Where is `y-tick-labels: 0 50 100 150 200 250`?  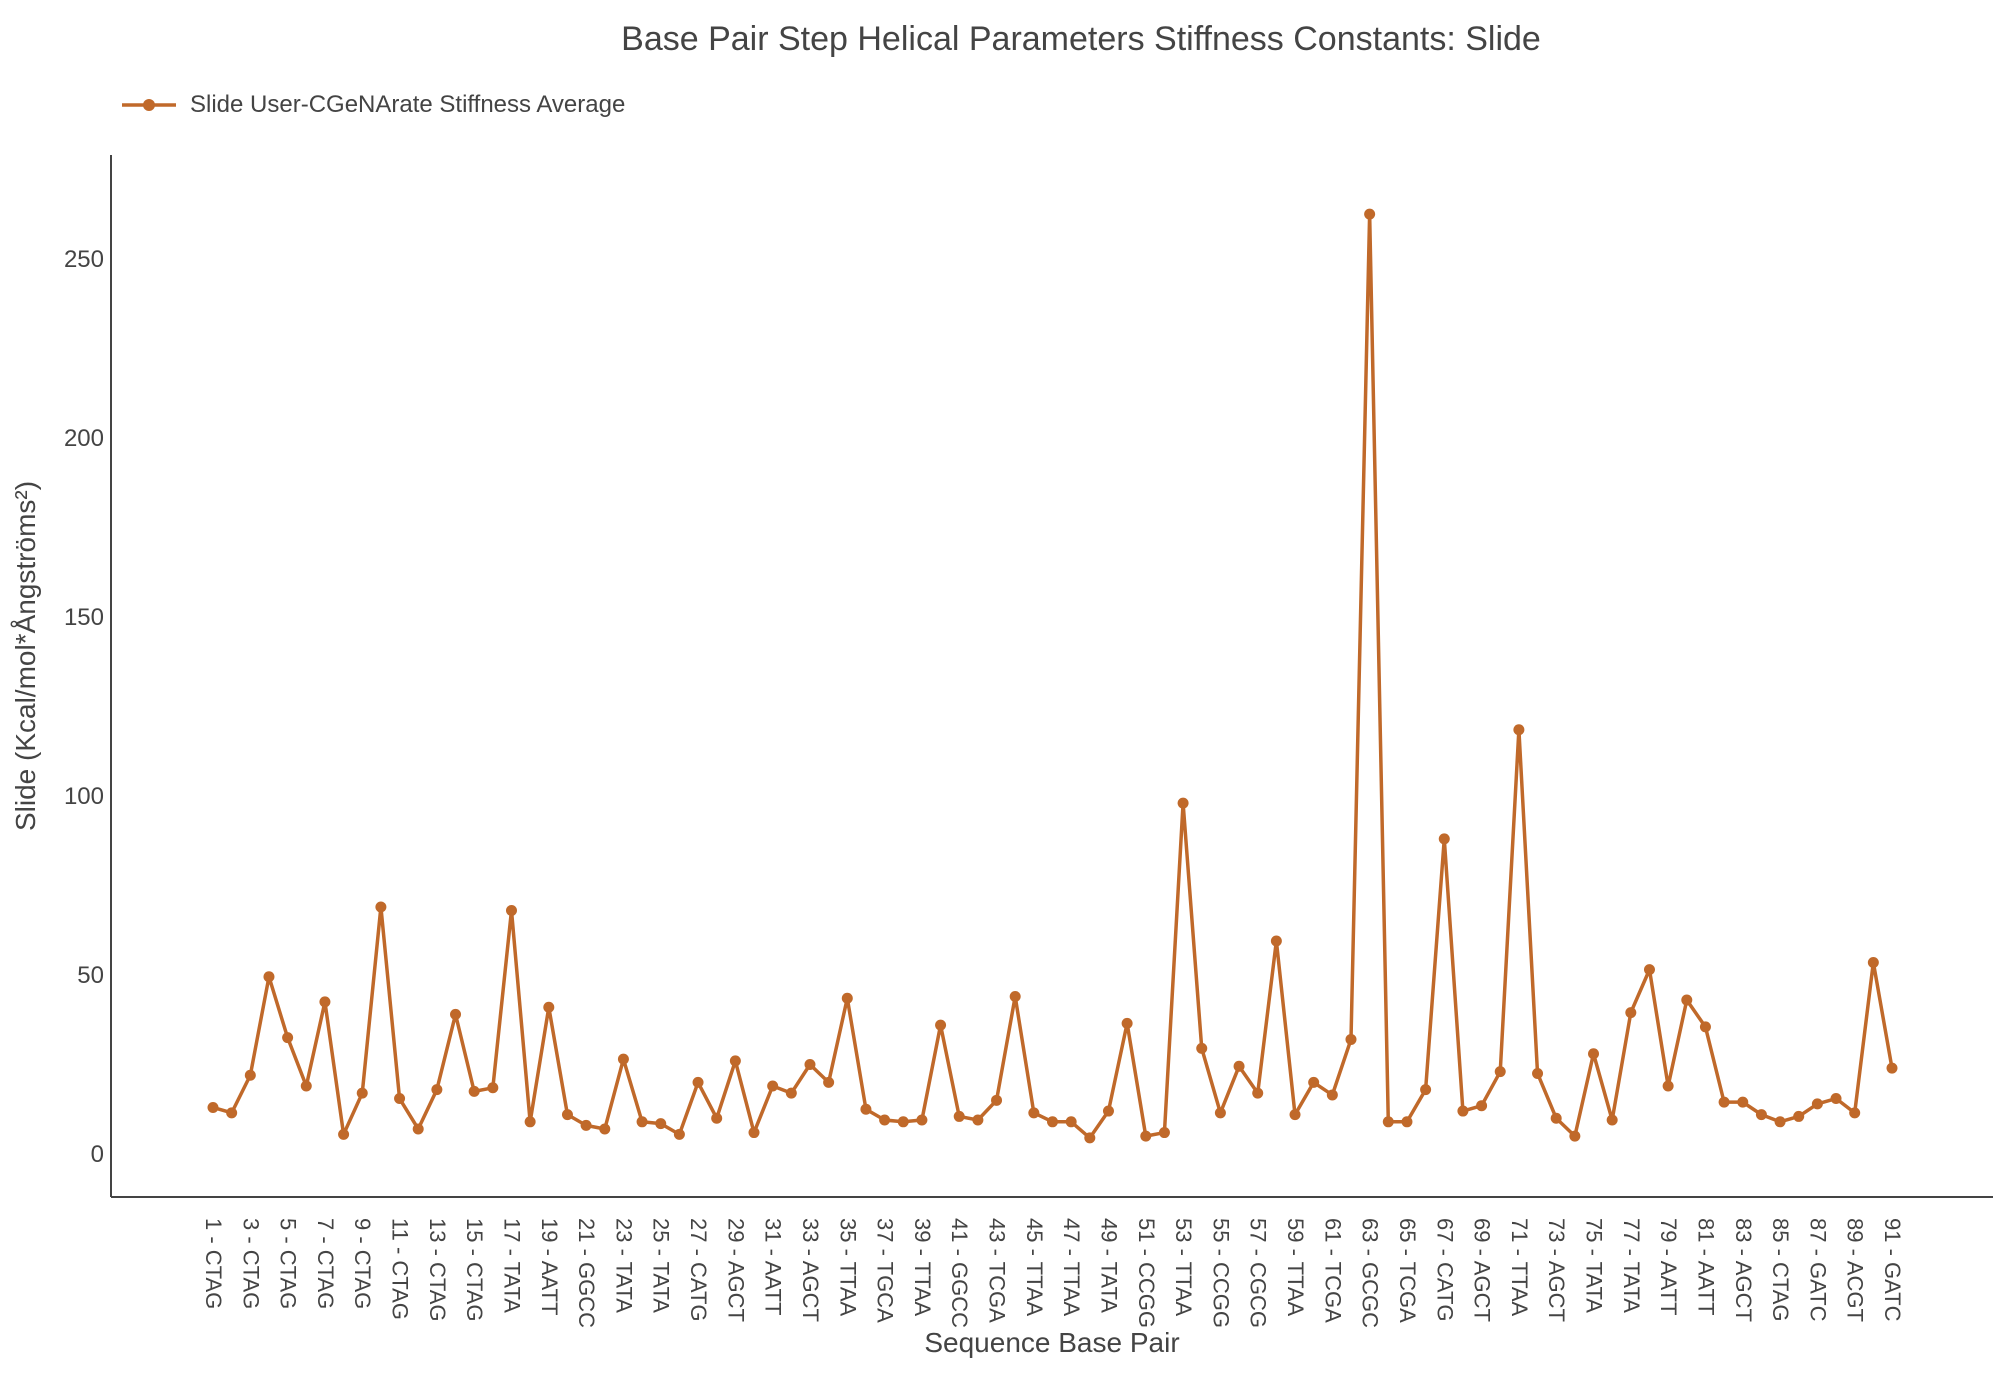 y-tick-labels: 0 50 100 150 200 250 is located at coordinates (84, 707).